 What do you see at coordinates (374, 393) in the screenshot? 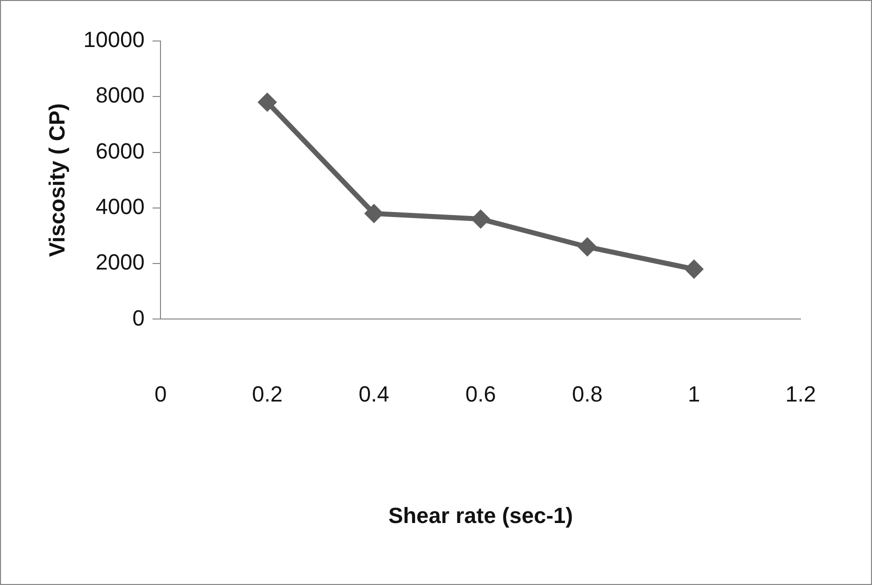
I see `x-tick-label: 0.4` at bounding box center [374, 393].